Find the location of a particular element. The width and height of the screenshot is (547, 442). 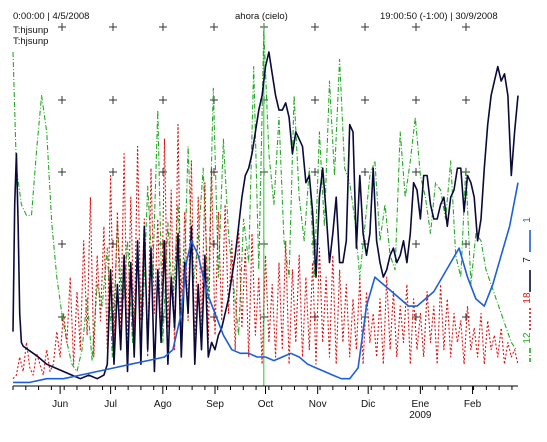

x-tick-label: Feb is located at coordinates (473, 404).